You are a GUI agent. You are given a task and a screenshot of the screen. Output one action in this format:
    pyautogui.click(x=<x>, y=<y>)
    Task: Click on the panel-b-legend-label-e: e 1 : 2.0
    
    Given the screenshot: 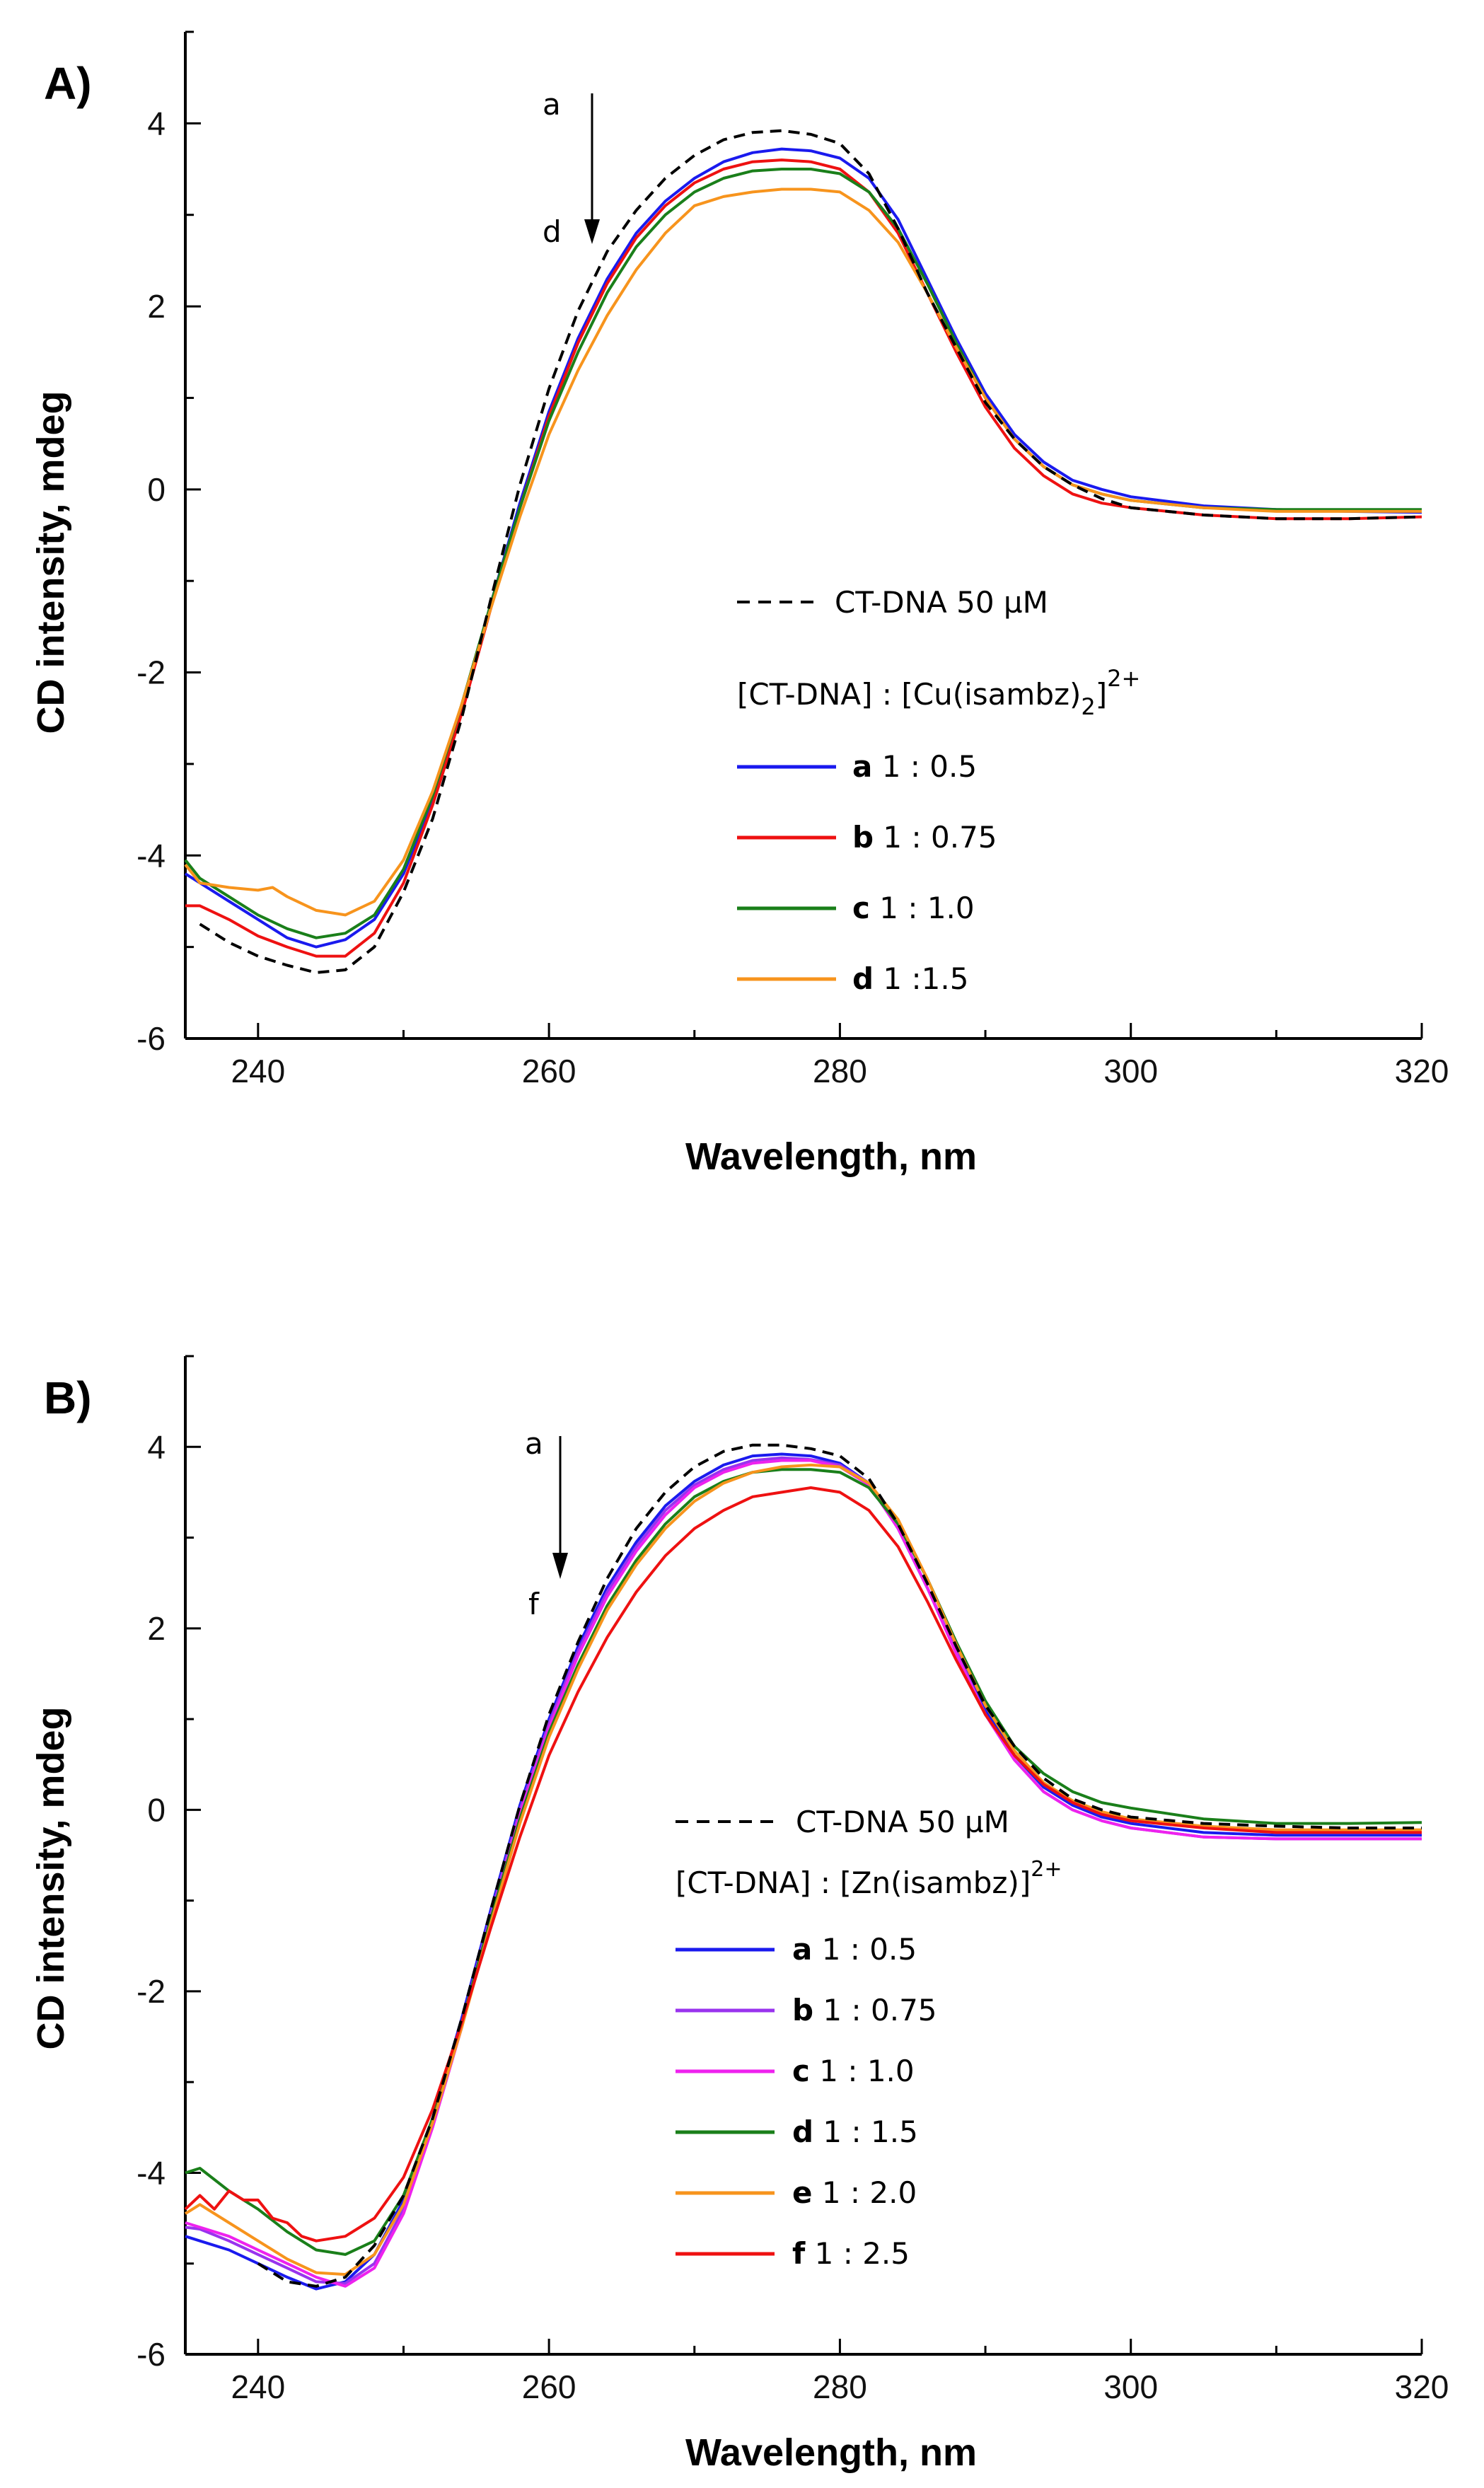 What is the action you would take?
    pyautogui.click(x=854, y=2192)
    